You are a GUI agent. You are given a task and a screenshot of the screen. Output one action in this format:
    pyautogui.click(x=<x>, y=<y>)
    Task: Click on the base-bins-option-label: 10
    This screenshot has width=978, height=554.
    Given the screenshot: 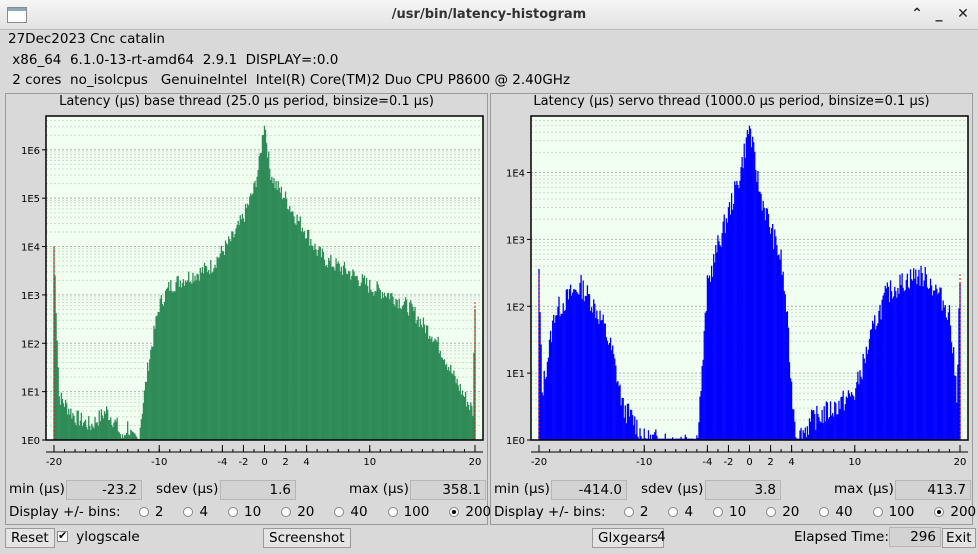 What is the action you would take?
    pyautogui.click(x=253, y=512)
    